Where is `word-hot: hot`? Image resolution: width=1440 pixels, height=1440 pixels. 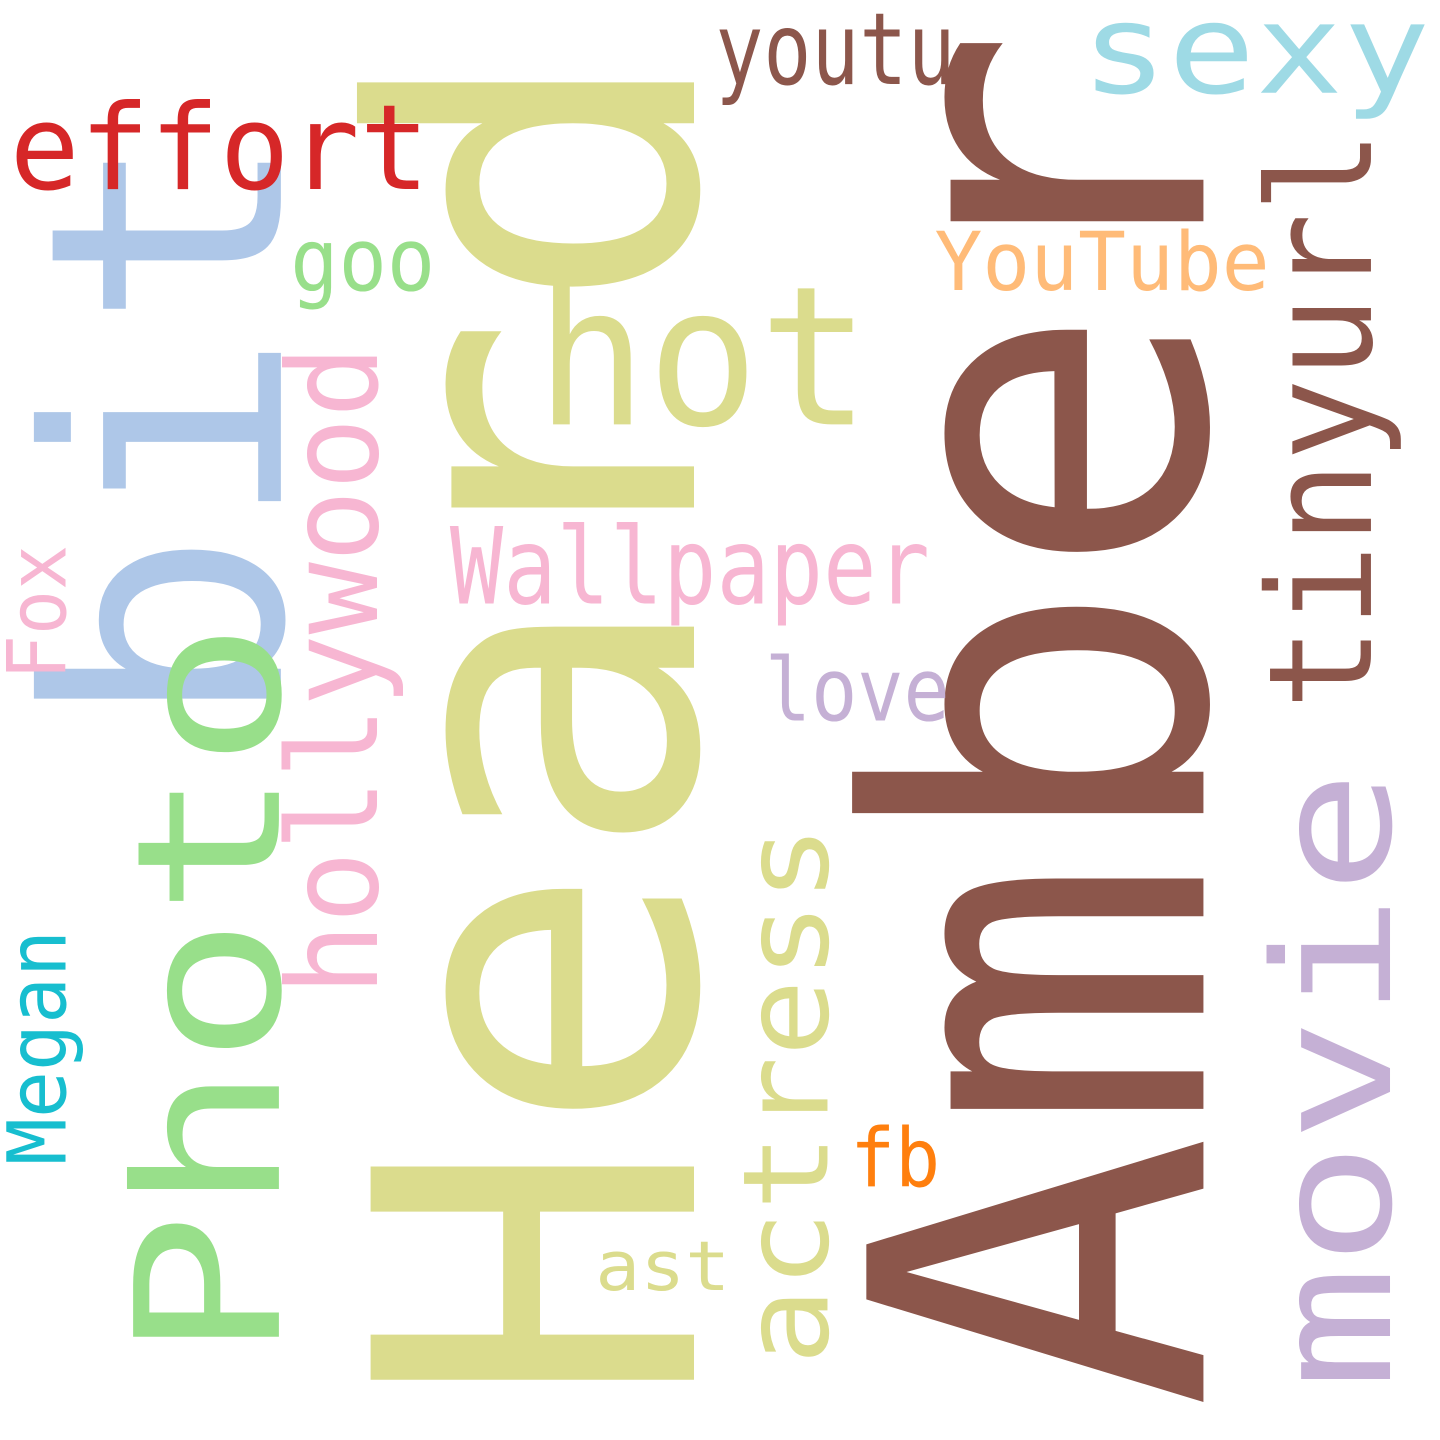
word-hot: hot is located at coordinates (702, 357).